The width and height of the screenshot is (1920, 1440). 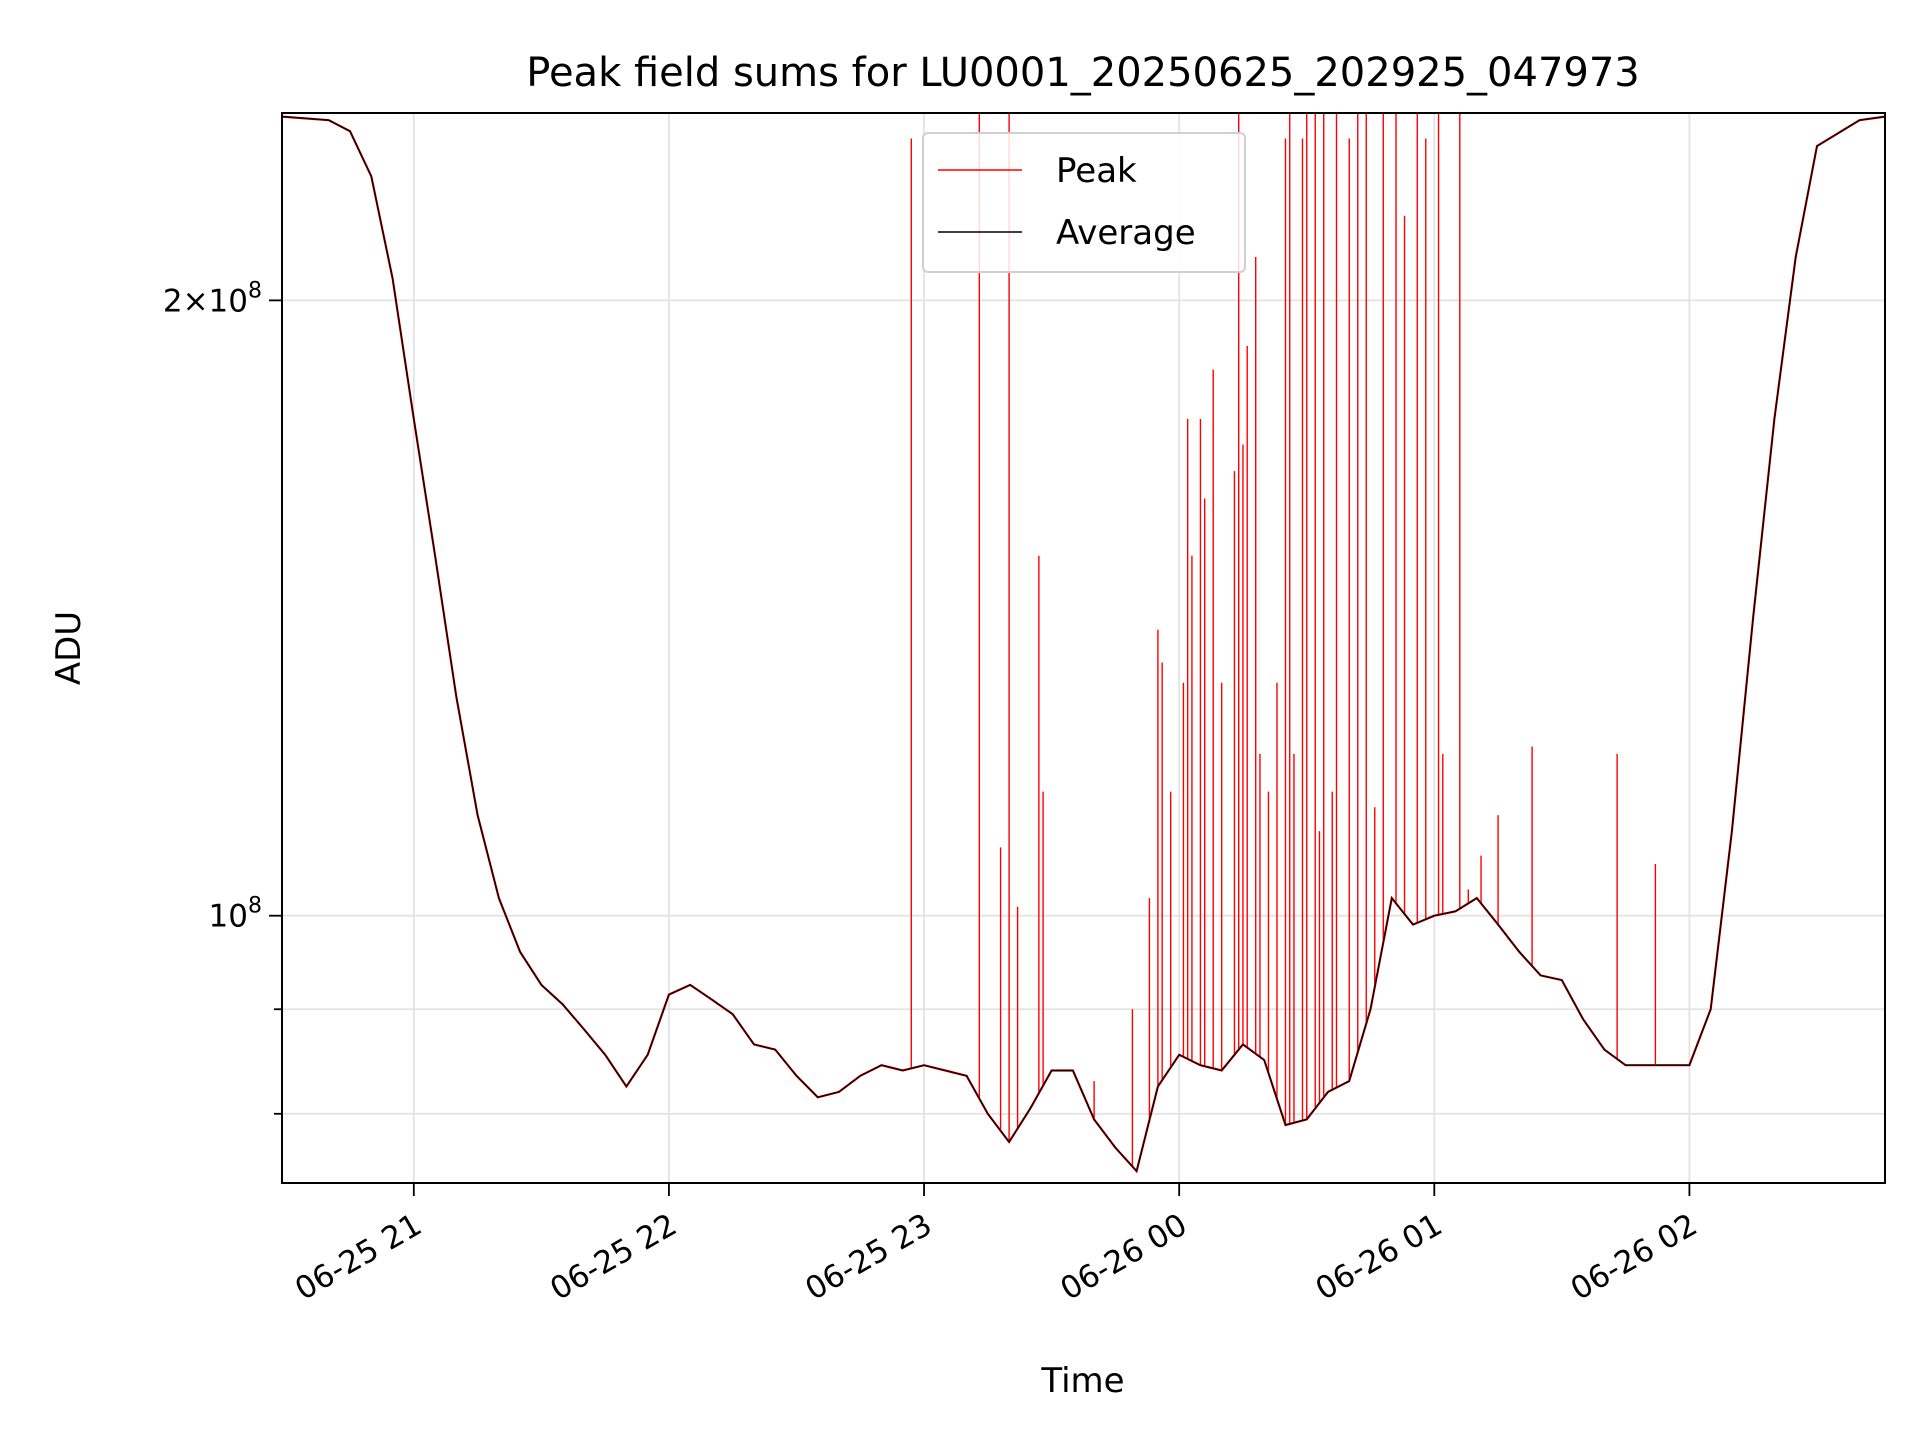 What do you see at coordinates (358, 1257) in the screenshot?
I see `x-tick-label: 06-25 21` at bounding box center [358, 1257].